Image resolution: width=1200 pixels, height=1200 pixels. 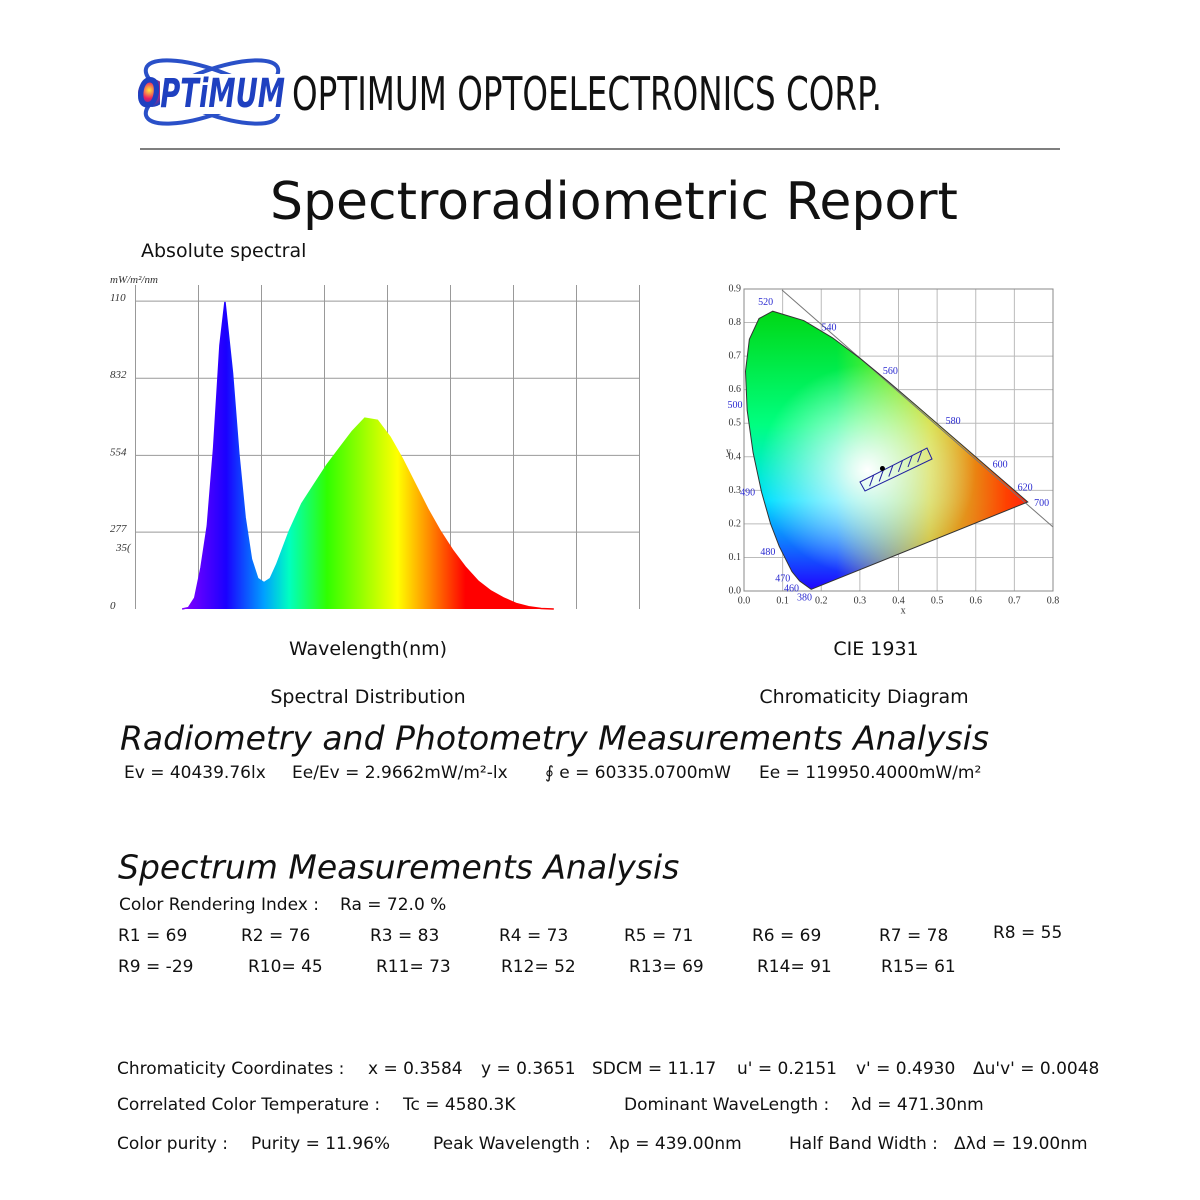 I want to click on spectral-locus, so click(x=887, y=450).